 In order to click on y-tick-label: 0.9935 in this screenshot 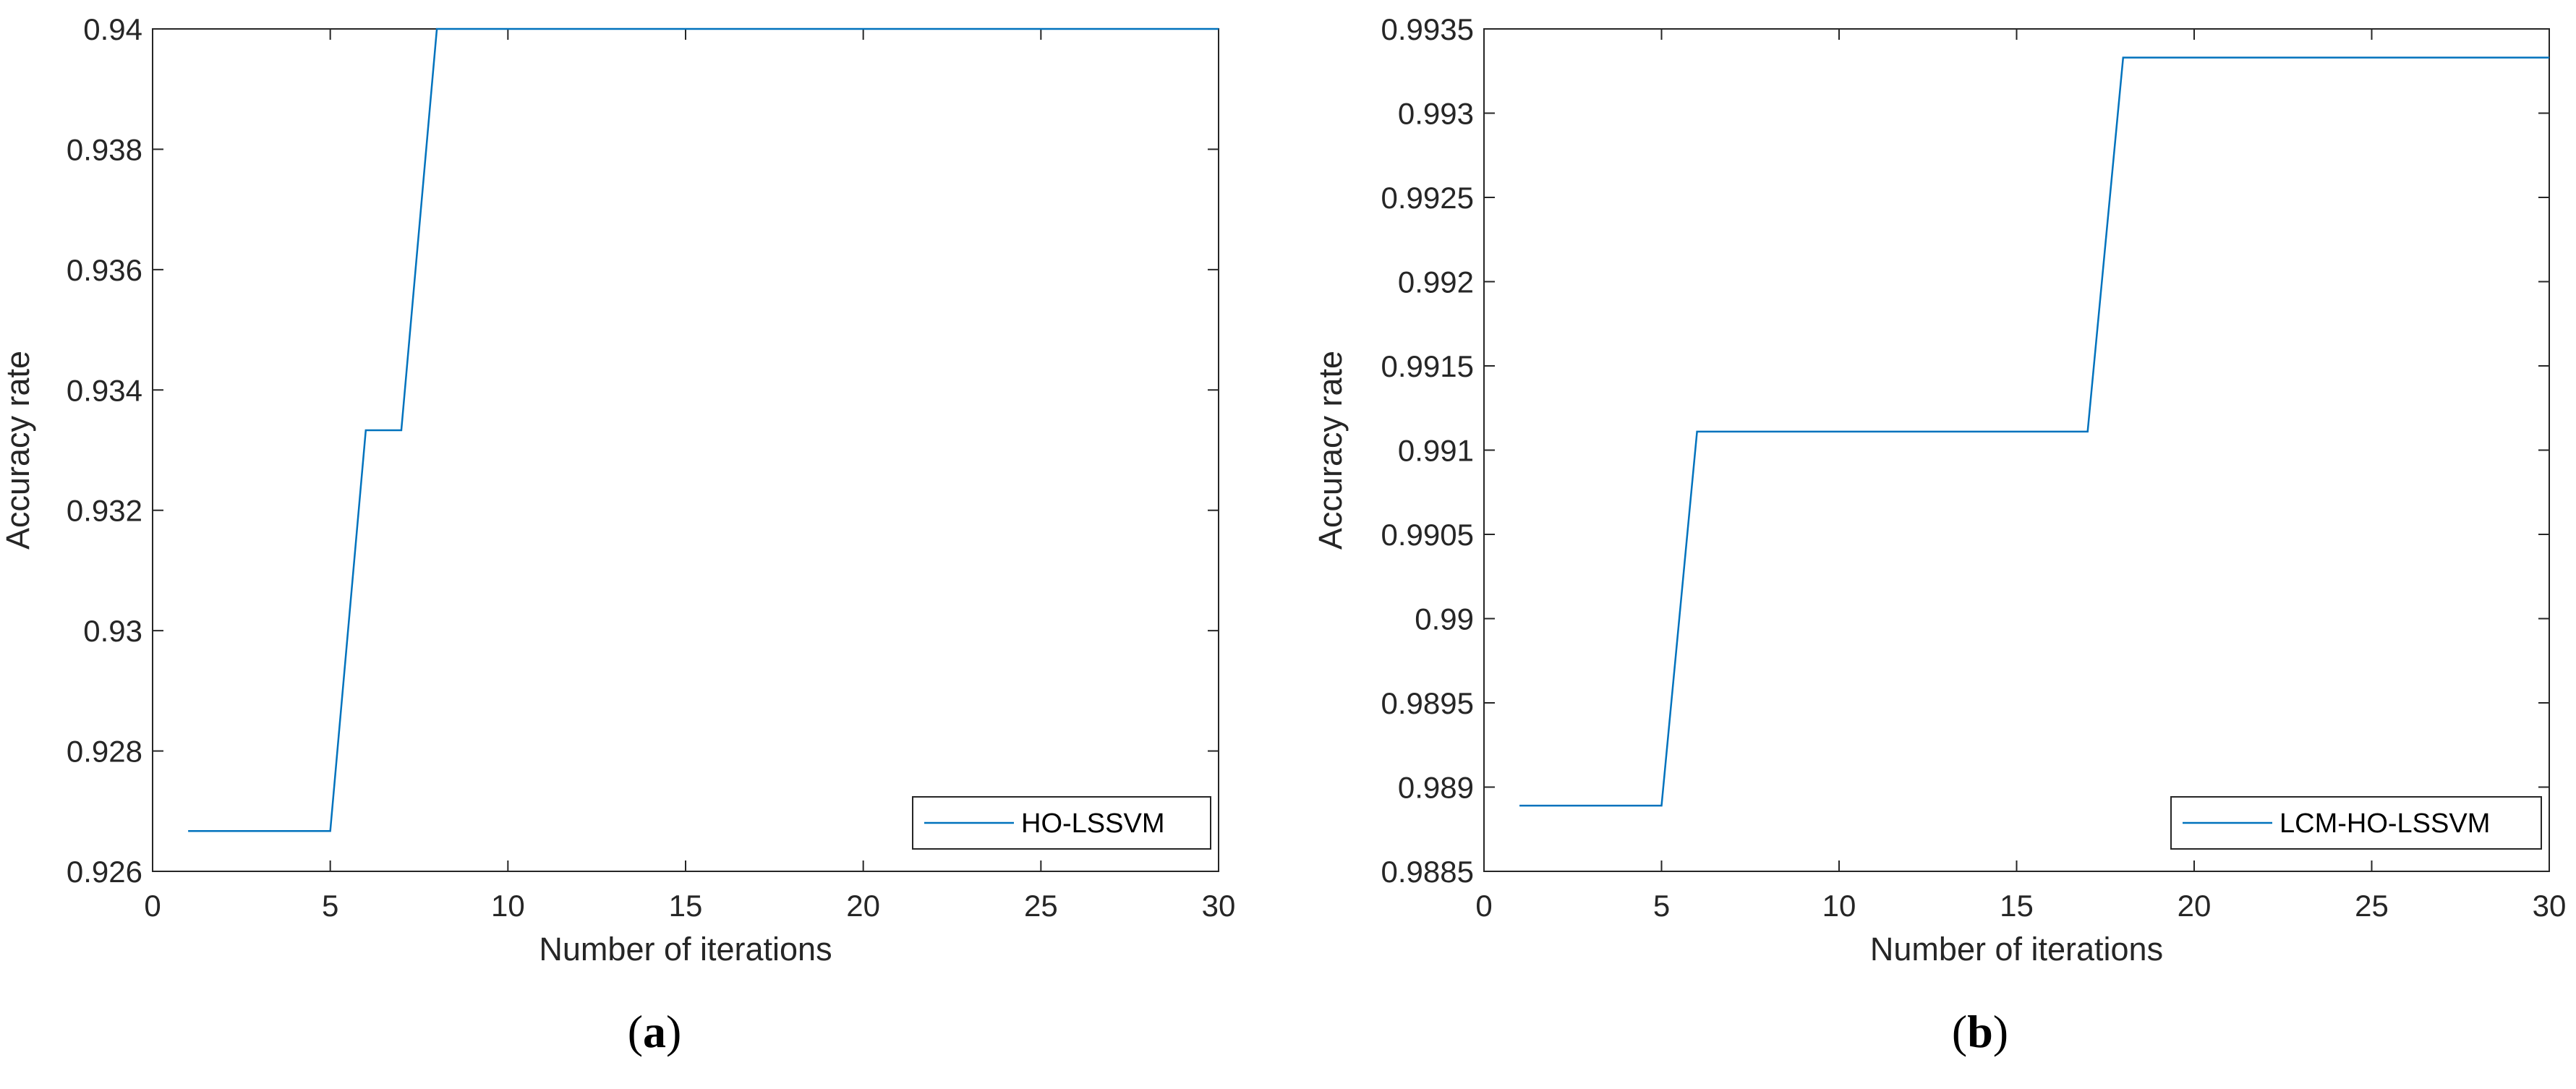, I will do `click(1427, 29)`.